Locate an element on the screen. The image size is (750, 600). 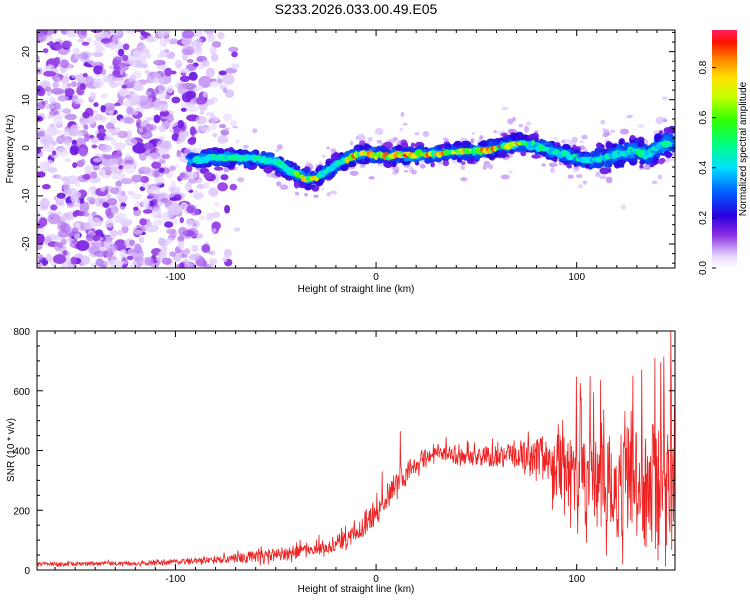
snr-y-tick-label: 800 is located at coordinates (21, 332).